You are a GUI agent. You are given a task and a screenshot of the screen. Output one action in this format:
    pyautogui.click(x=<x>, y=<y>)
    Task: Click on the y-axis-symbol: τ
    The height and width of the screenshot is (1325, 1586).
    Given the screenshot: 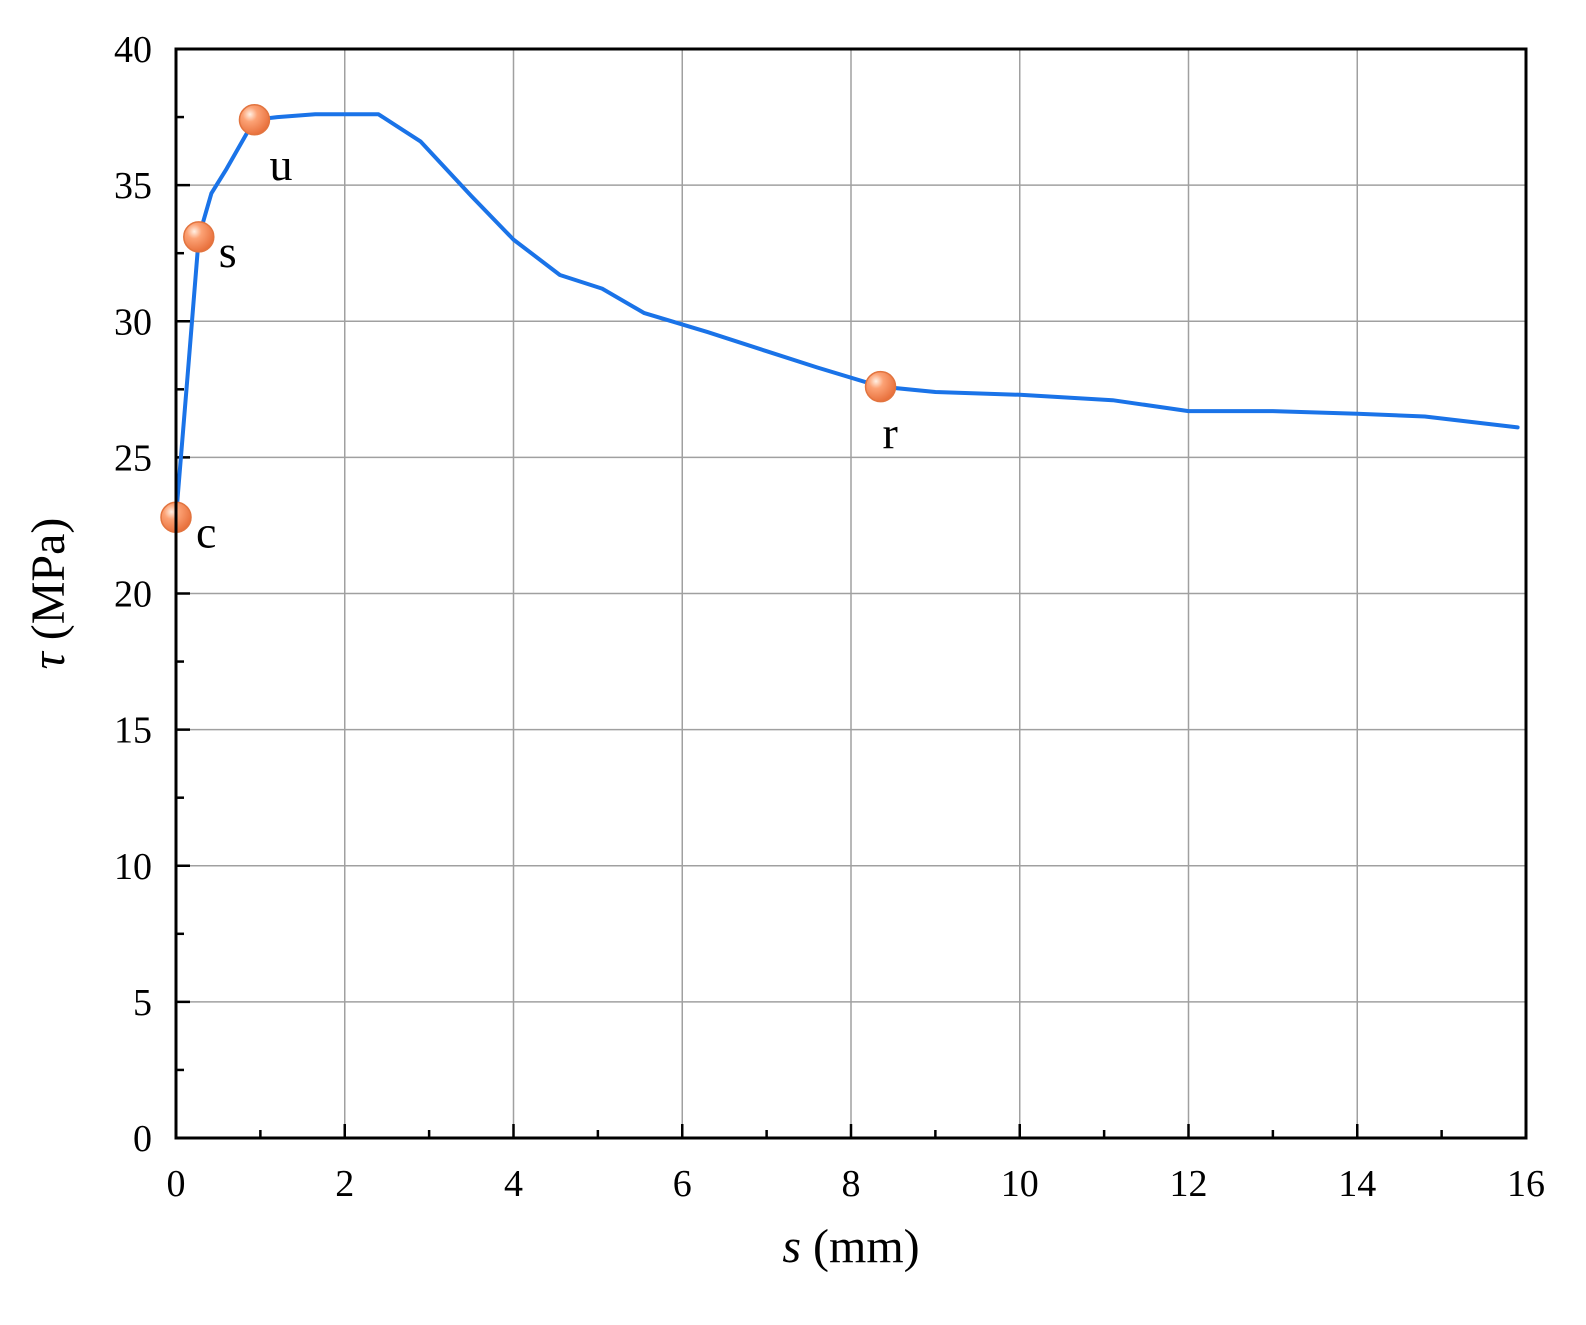 What is the action you would take?
    pyautogui.click(x=48, y=659)
    